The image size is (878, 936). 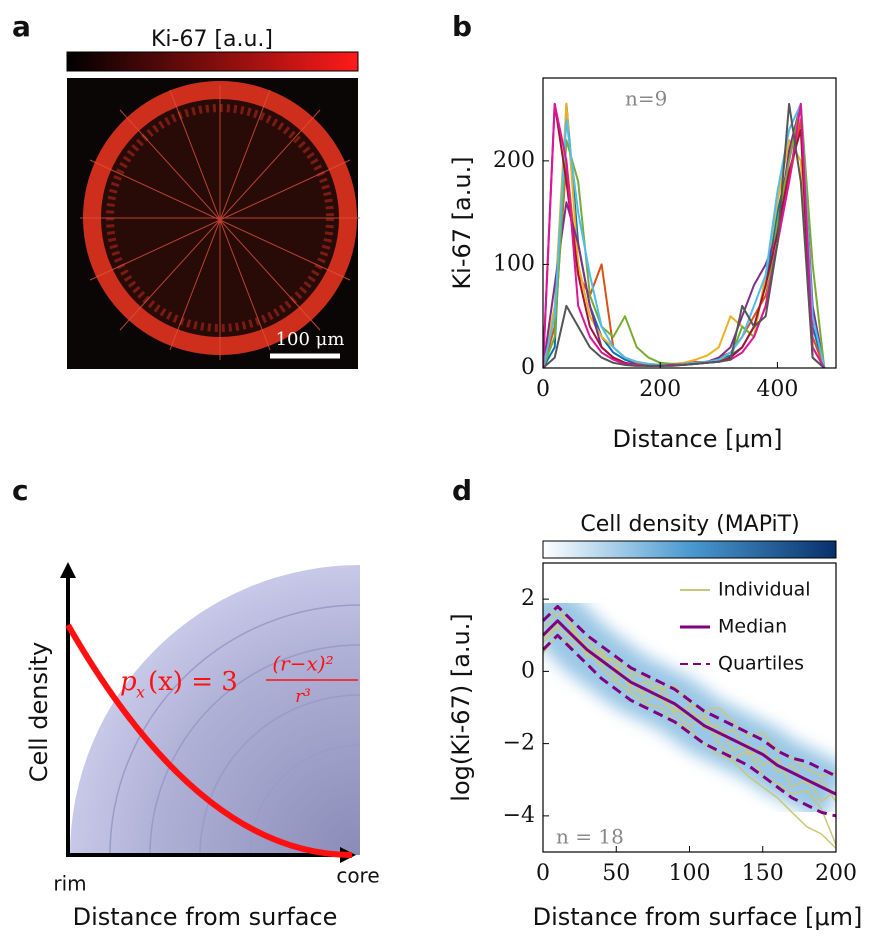 What do you see at coordinates (689, 524) in the screenshot?
I see `colorbar-label: Cell density (MAPiT)` at bounding box center [689, 524].